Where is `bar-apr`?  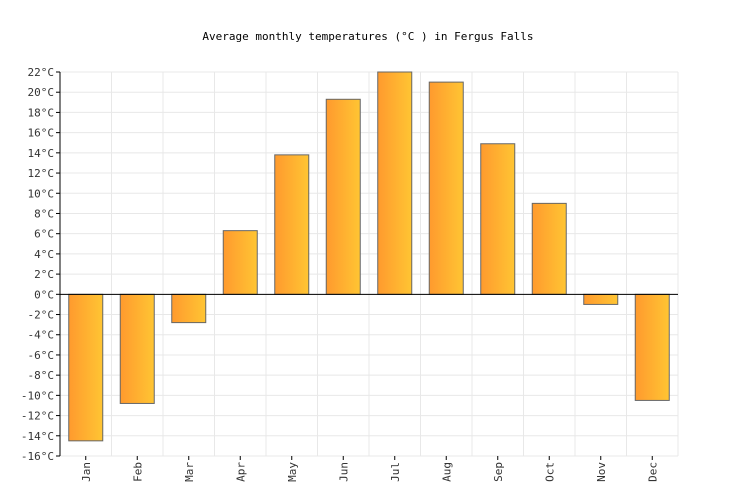
bar-apr is located at coordinates (240, 262).